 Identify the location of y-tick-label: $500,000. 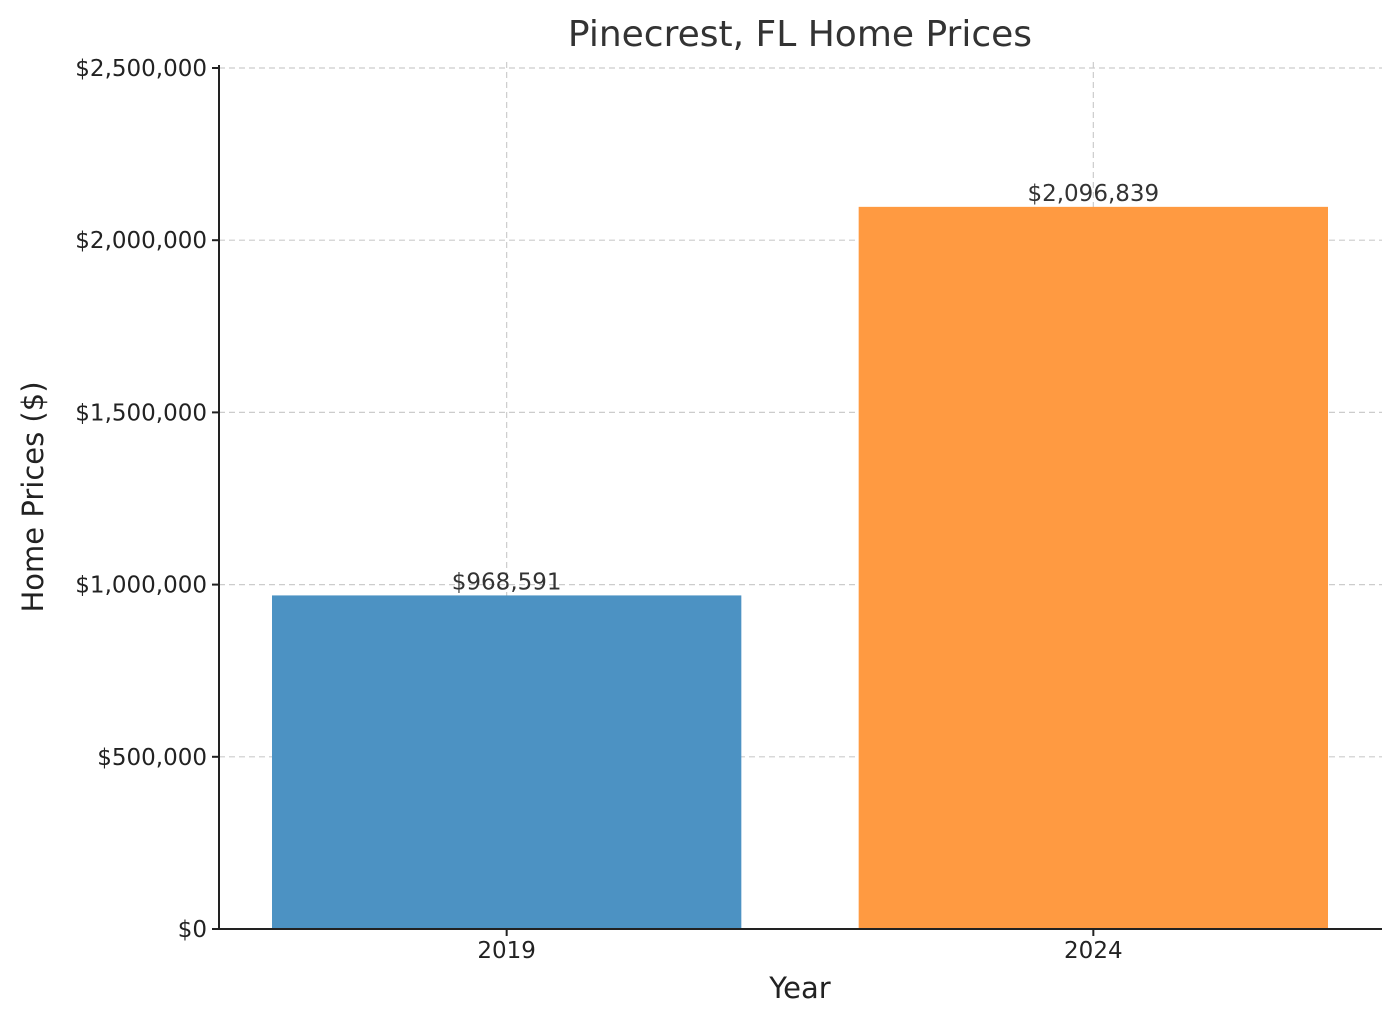
(152, 758).